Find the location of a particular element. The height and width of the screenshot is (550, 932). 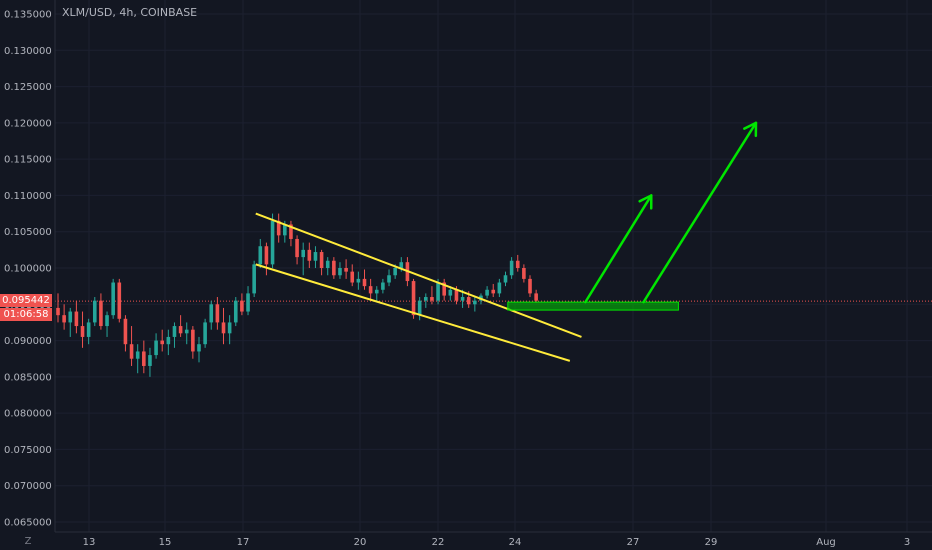

price-axis-label: 0.080000 is located at coordinates (28, 414).